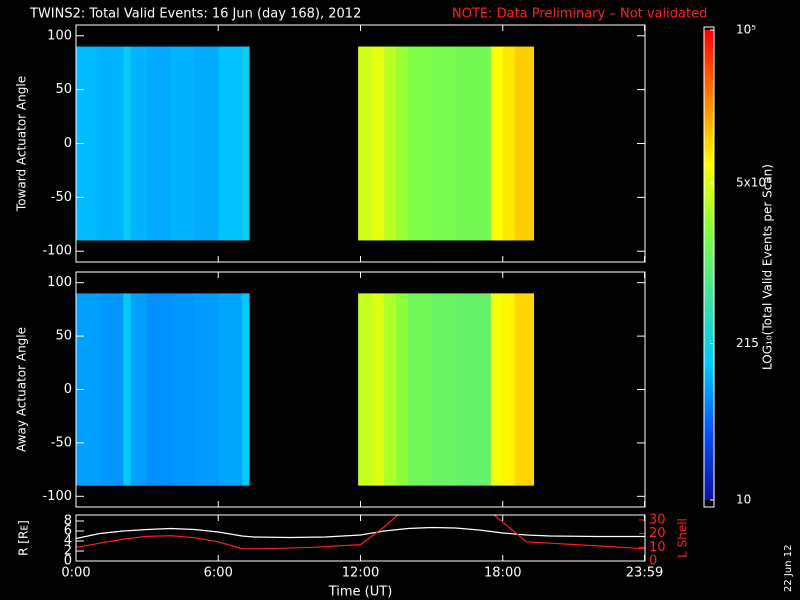  Describe the element at coordinates (657, 547) in the screenshot. I see `y2-tick-label: 10` at that location.